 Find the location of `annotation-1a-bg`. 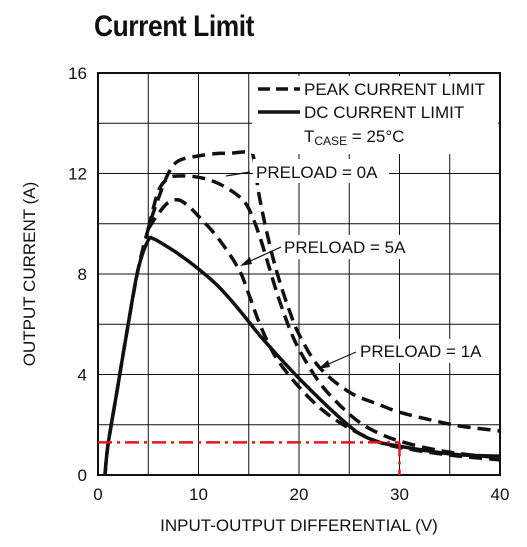

annotation-1a-bg is located at coordinates (424, 351).